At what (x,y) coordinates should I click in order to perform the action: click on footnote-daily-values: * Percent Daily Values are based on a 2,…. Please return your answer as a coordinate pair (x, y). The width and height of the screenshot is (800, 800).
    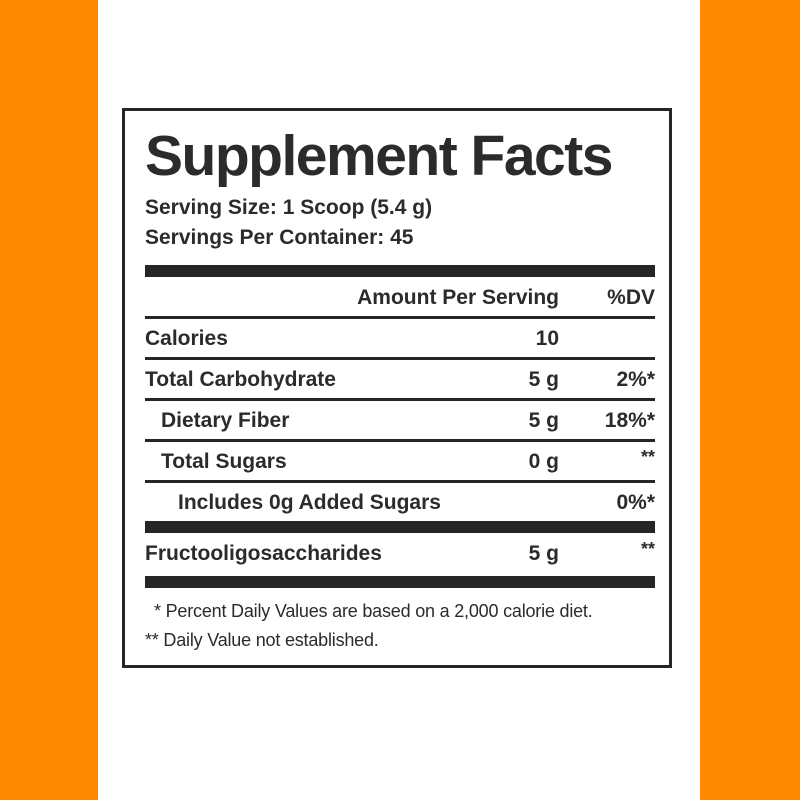
    Looking at the image, I should click on (373, 610).